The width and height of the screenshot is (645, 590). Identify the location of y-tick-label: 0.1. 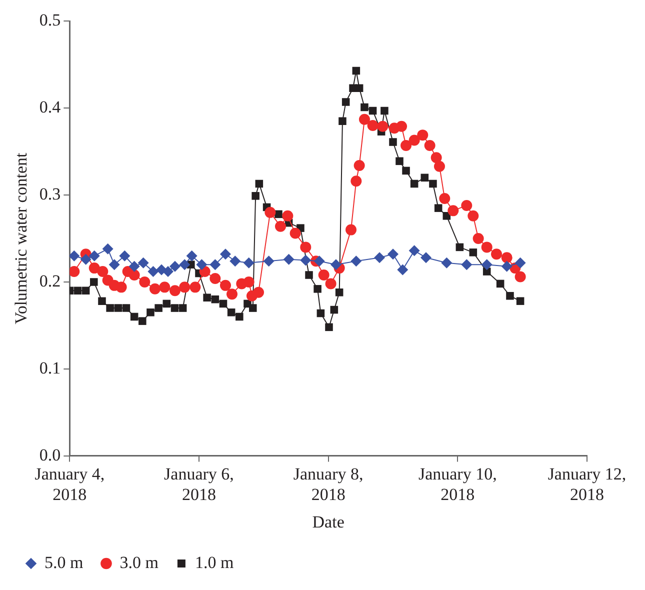
(50, 368).